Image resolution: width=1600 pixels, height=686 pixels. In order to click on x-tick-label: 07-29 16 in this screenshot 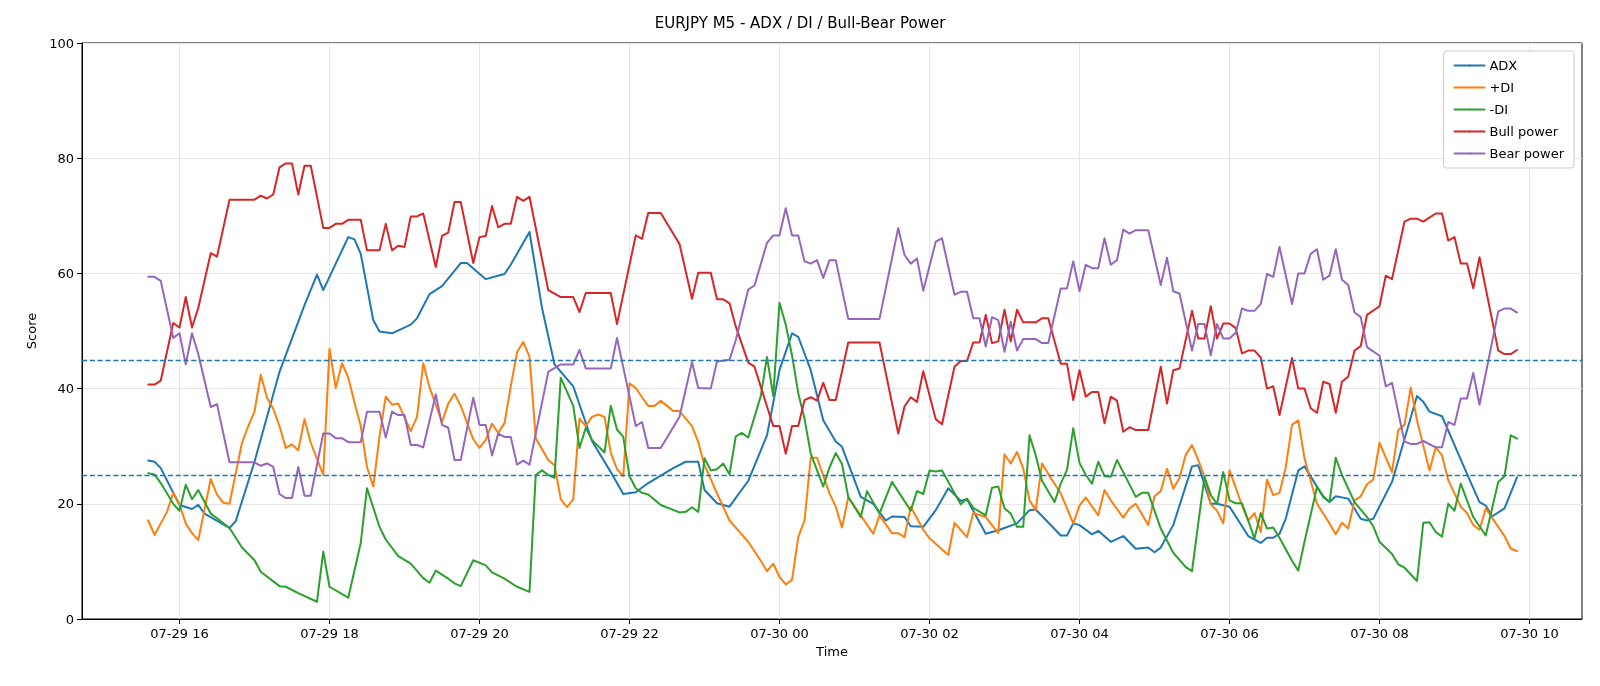, I will do `click(179, 633)`.